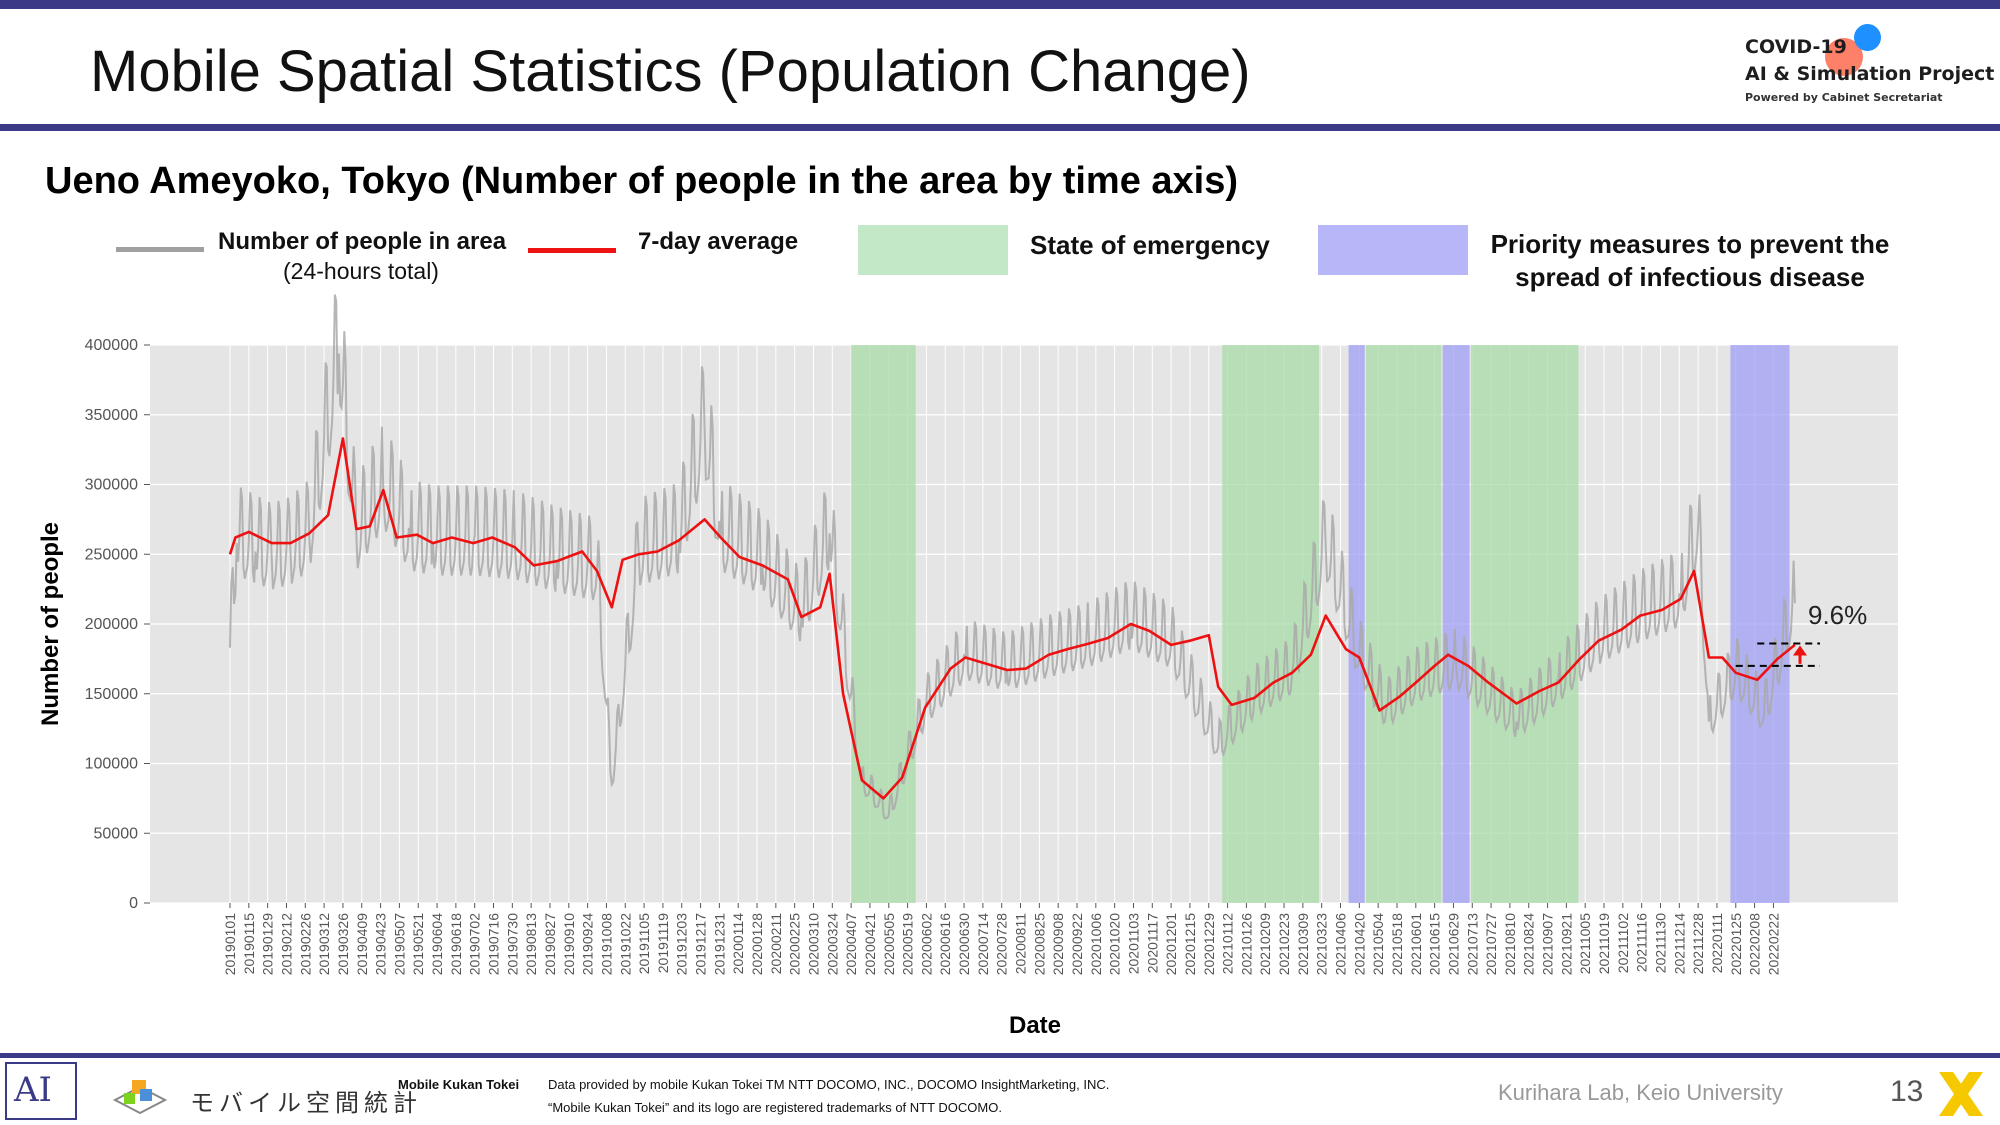 This screenshot has height=1125, width=2000. Describe the element at coordinates (1870, 74) in the screenshot. I see `brand-line-2: AI & Simulation Project` at that location.